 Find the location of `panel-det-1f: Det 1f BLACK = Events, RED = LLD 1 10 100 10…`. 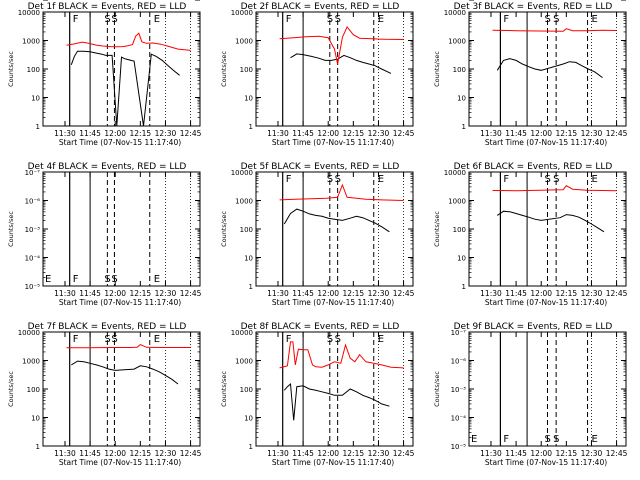

panel-det-1f: Det 1f BLACK = Events, RED = LLD 1 10 100 10… is located at coordinates (104, 74).